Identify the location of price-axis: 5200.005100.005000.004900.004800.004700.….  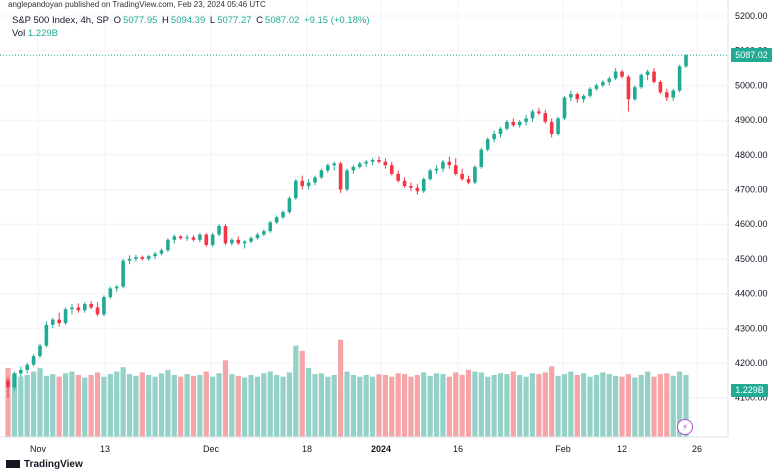
(751, 207).